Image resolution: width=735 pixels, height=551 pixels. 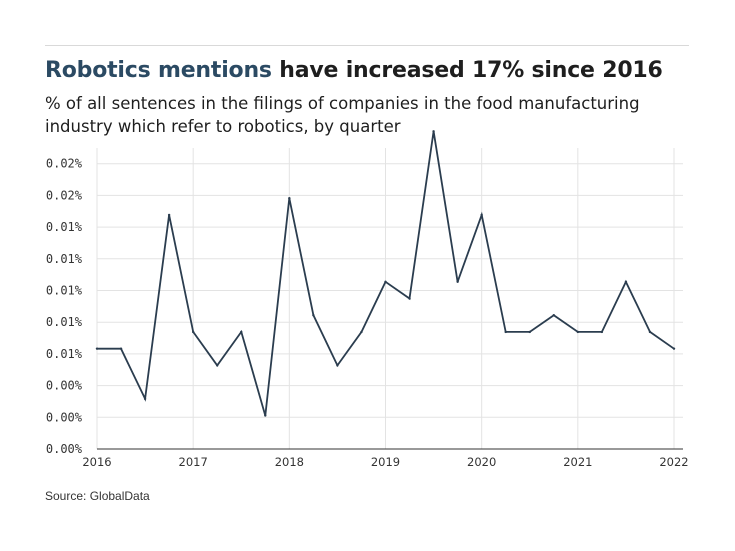 I want to click on x-tick-label: 2022, so click(x=673, y=462).